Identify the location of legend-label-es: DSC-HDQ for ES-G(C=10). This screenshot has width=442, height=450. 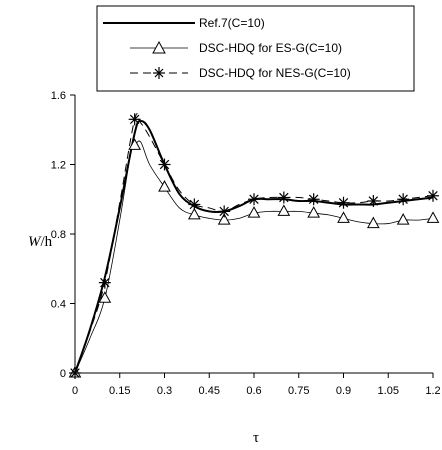
(270, 48).